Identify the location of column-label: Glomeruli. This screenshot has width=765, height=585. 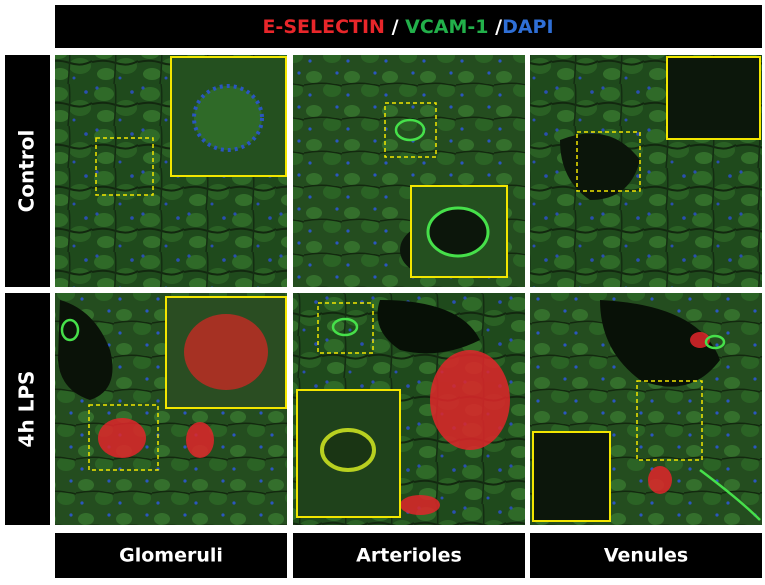
(171, 556).